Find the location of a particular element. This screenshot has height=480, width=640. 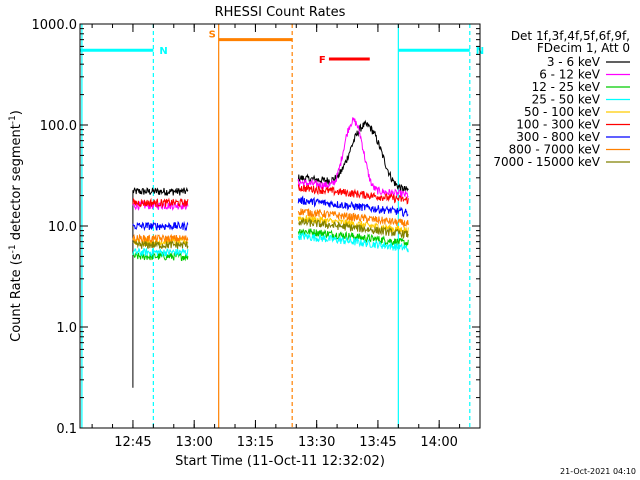

legend-label-6: 300 - 800 keV is located at coordinates (558, 137).